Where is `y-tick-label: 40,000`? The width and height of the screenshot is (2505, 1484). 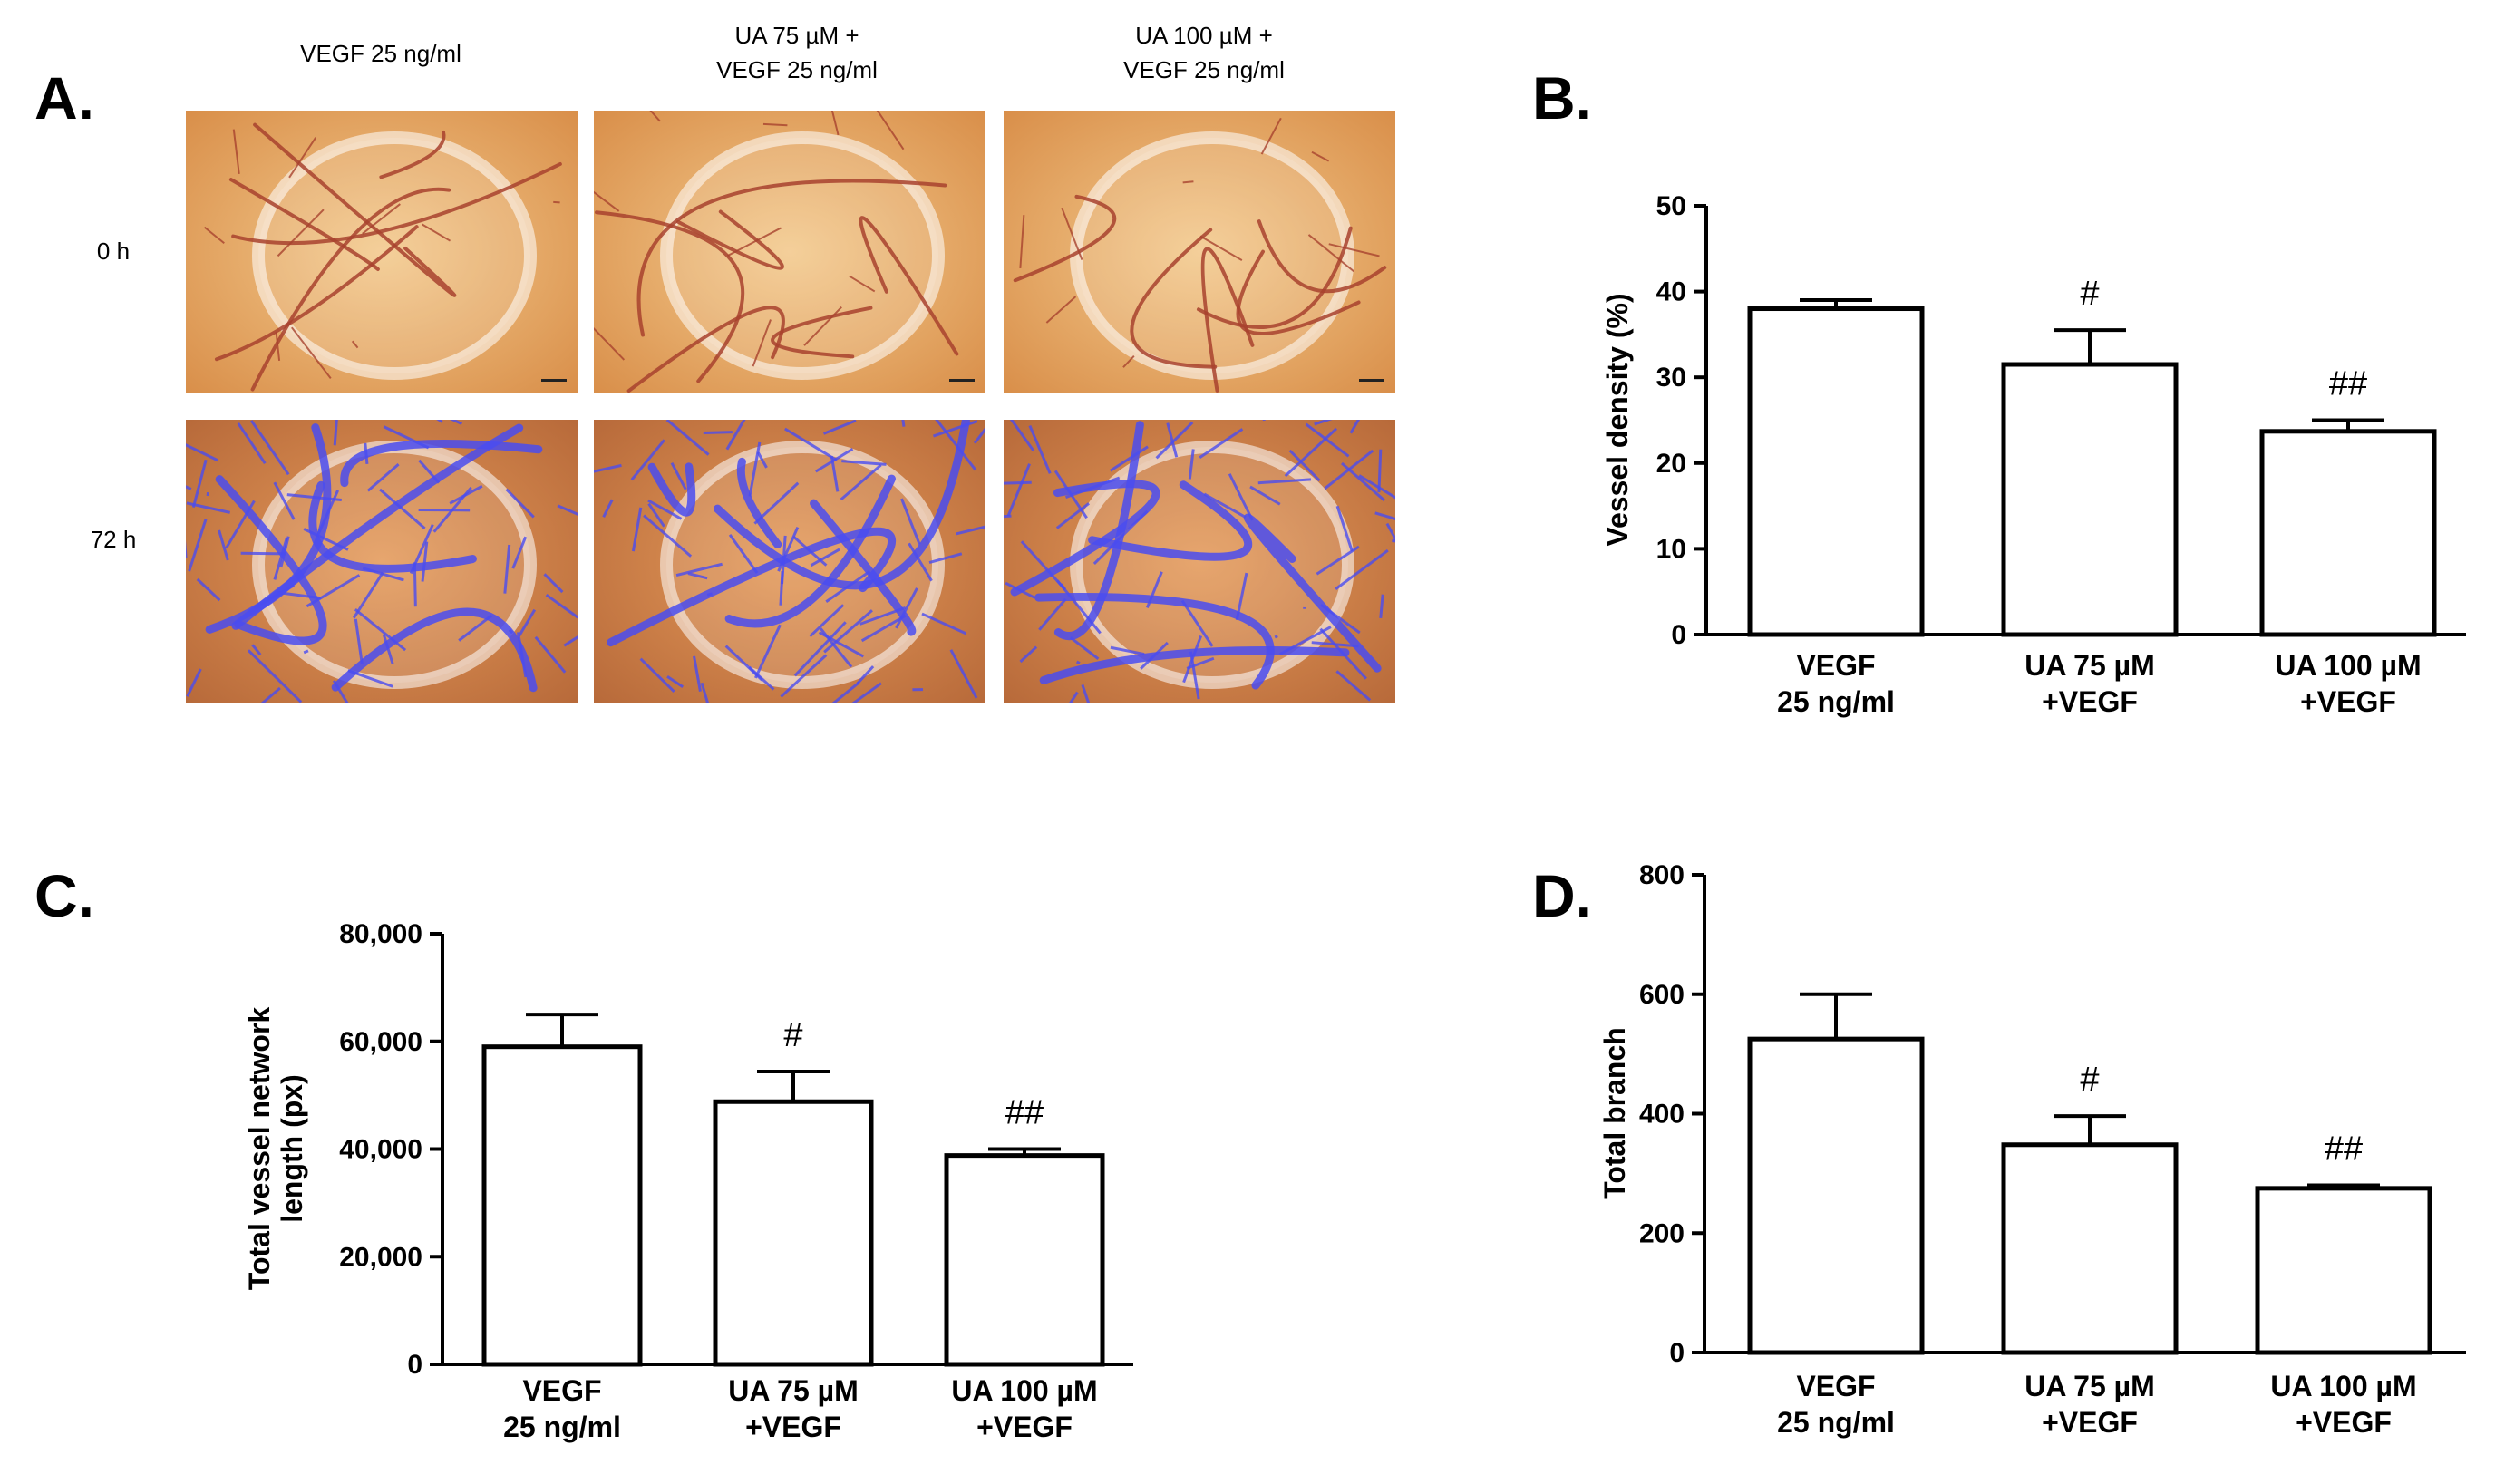
y-tick-label: 40,000 is located at coordinates (380, 1150).